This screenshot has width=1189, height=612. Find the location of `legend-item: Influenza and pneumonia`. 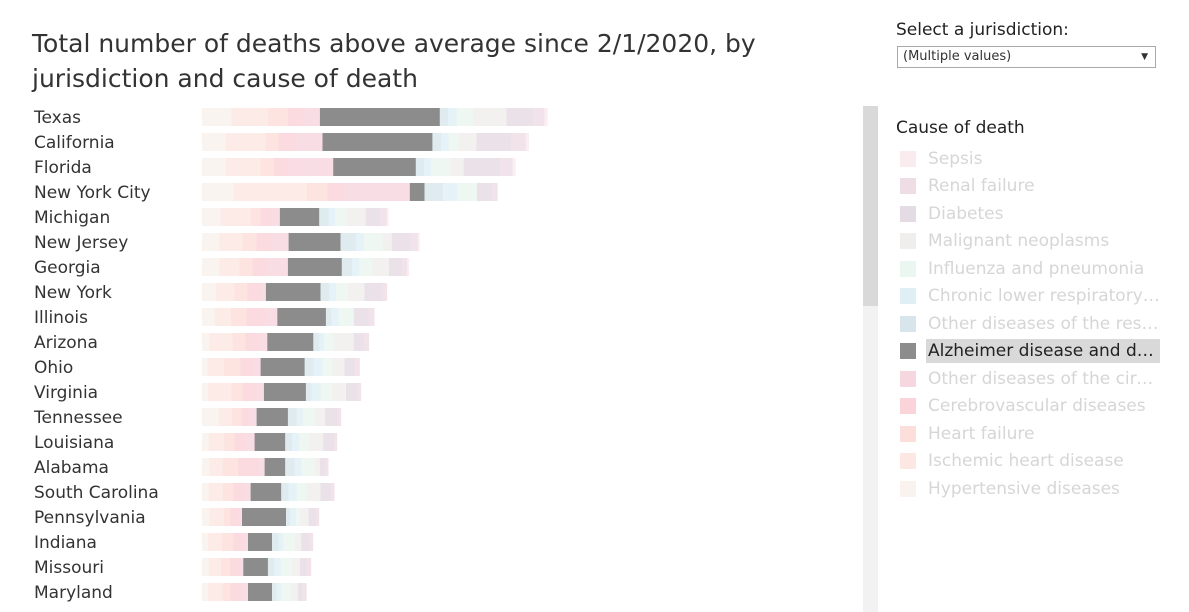

legend-item: Influenza and pneumonia is located at coordinates (1031, 269).